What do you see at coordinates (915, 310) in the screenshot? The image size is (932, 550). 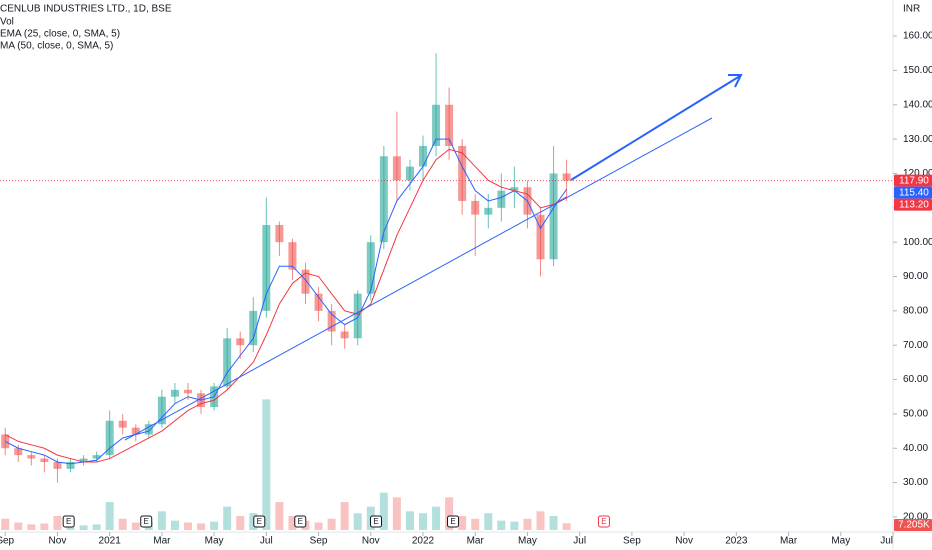 I see `y-tick-label: 80.00` at bounding box center [915, 310].